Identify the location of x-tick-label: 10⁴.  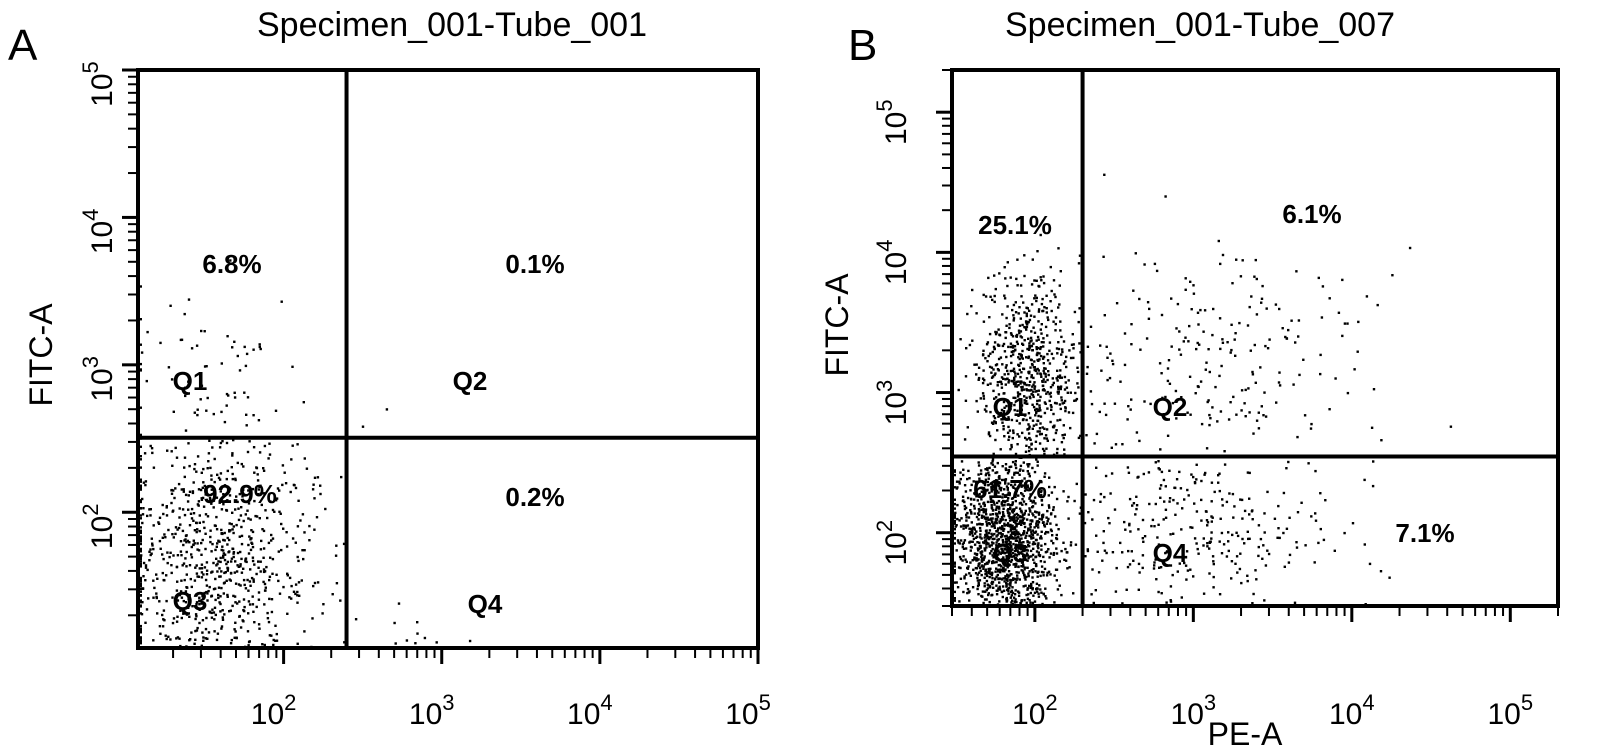
(1352, 710).